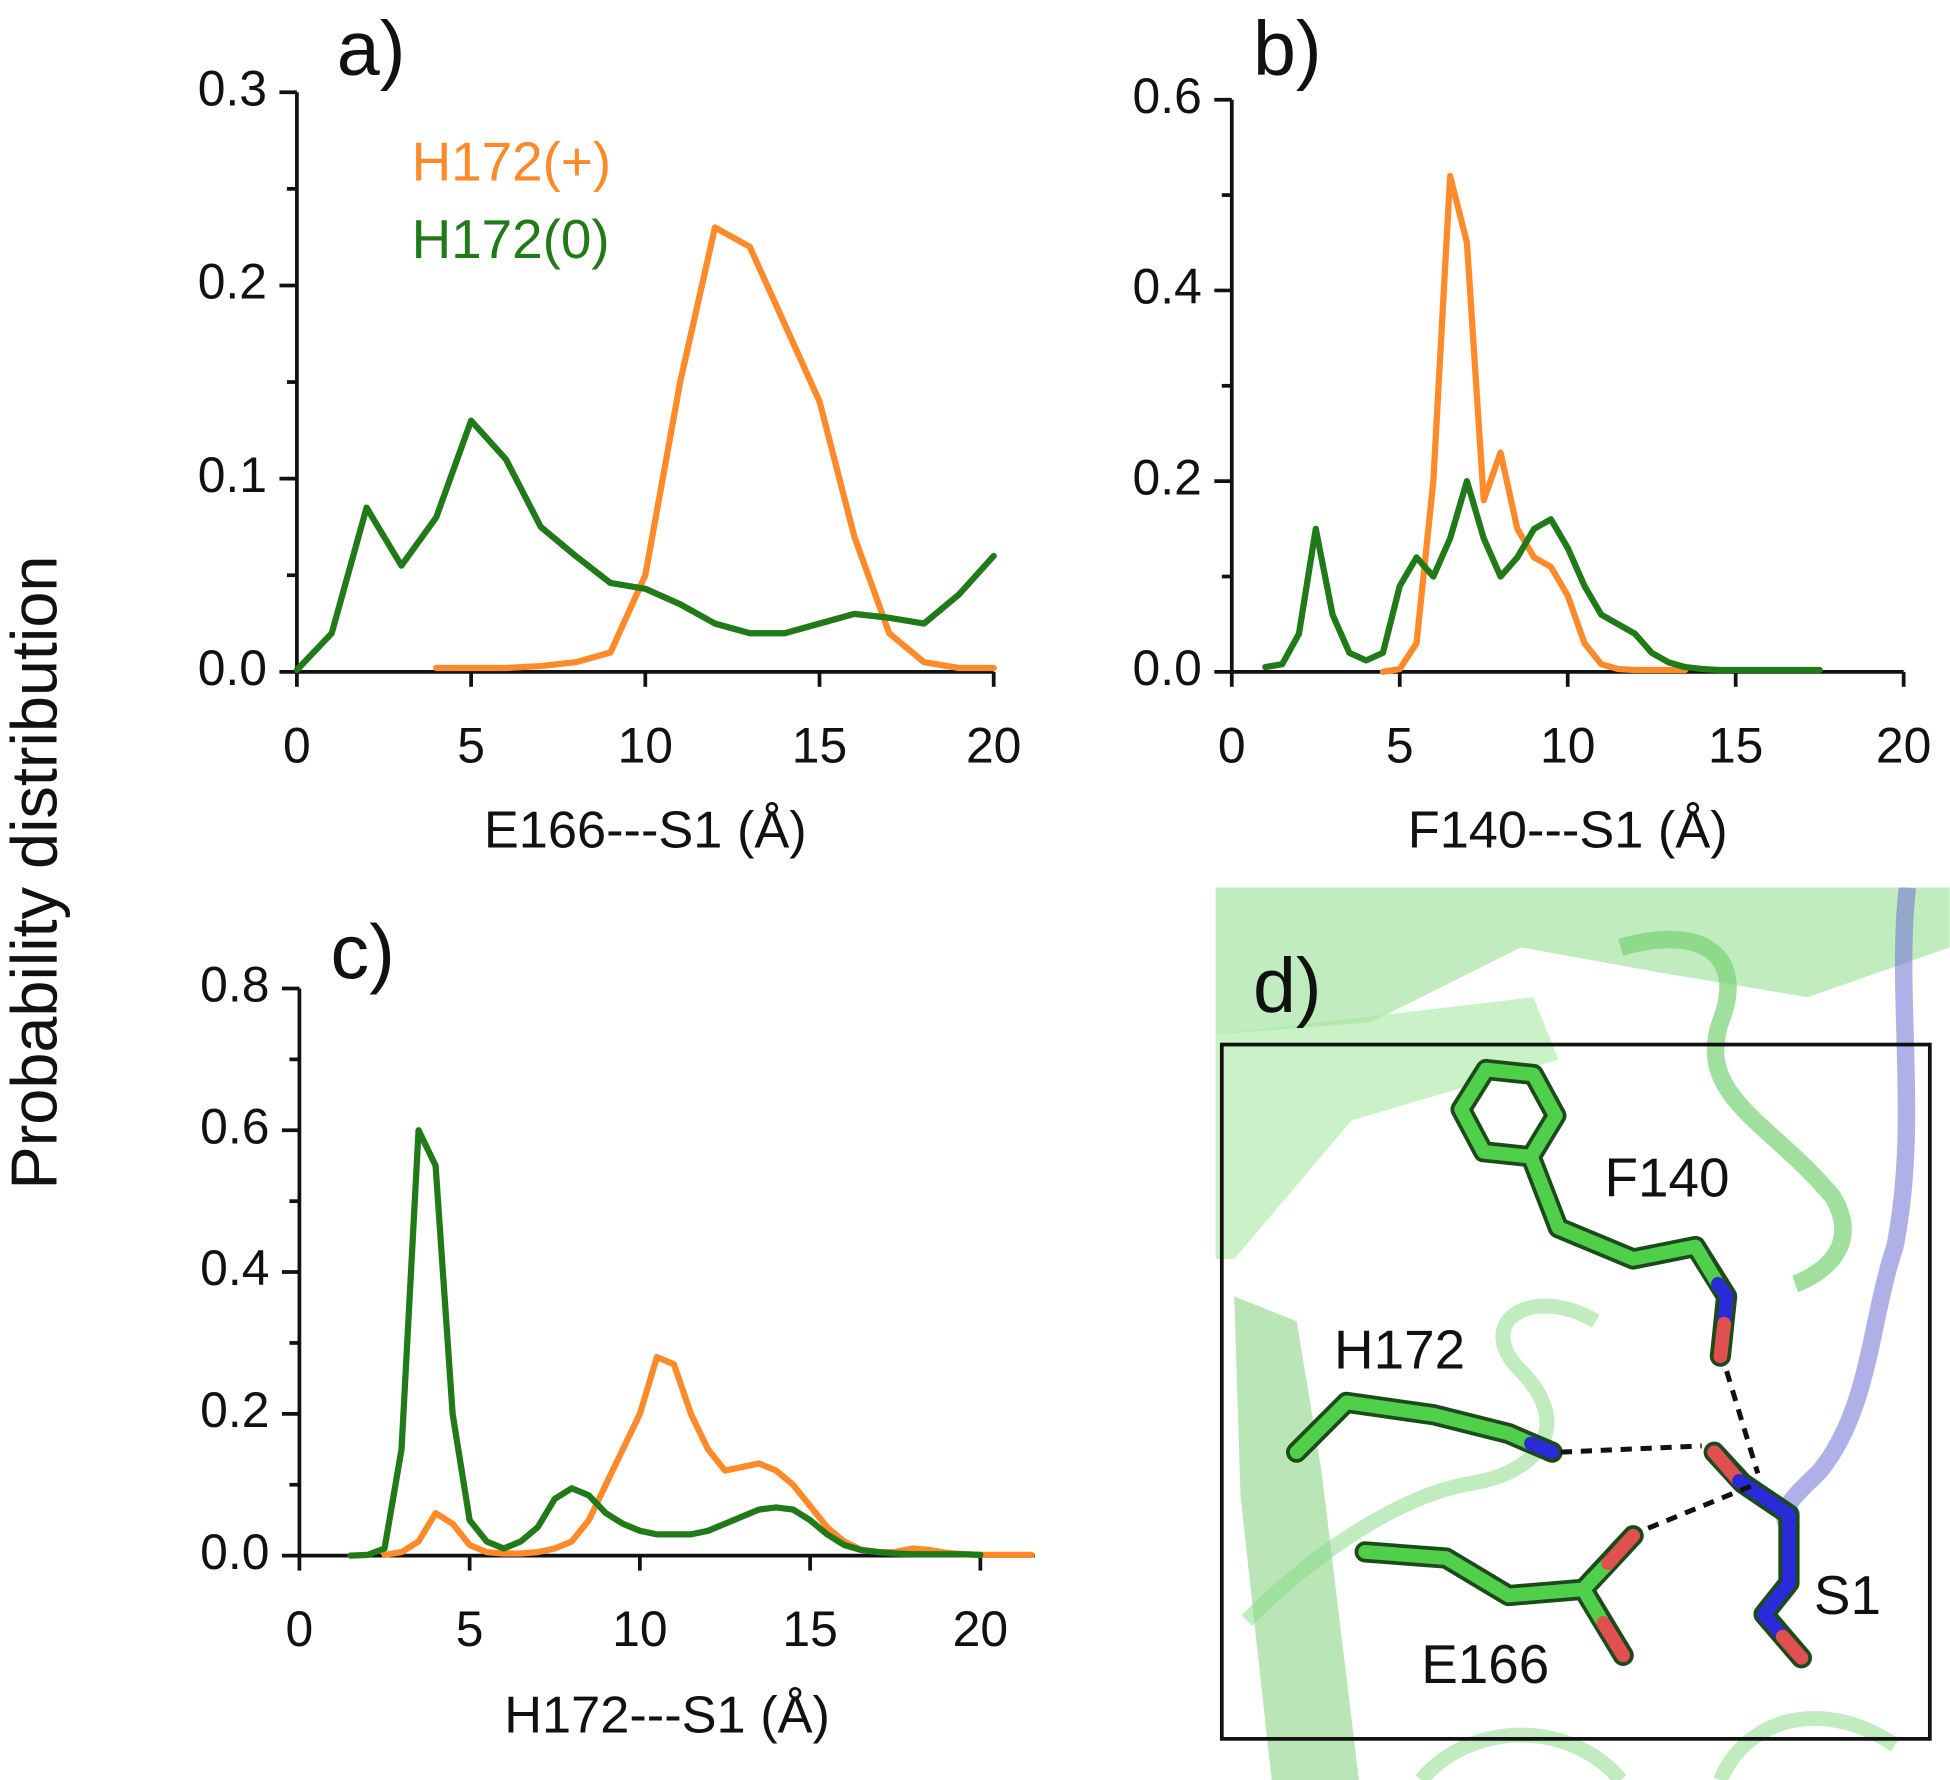  What do you see at coordinates (232, 88) in the screenshot?
I see `y-tick-label: 0.3` at bounding box center [232, 88].